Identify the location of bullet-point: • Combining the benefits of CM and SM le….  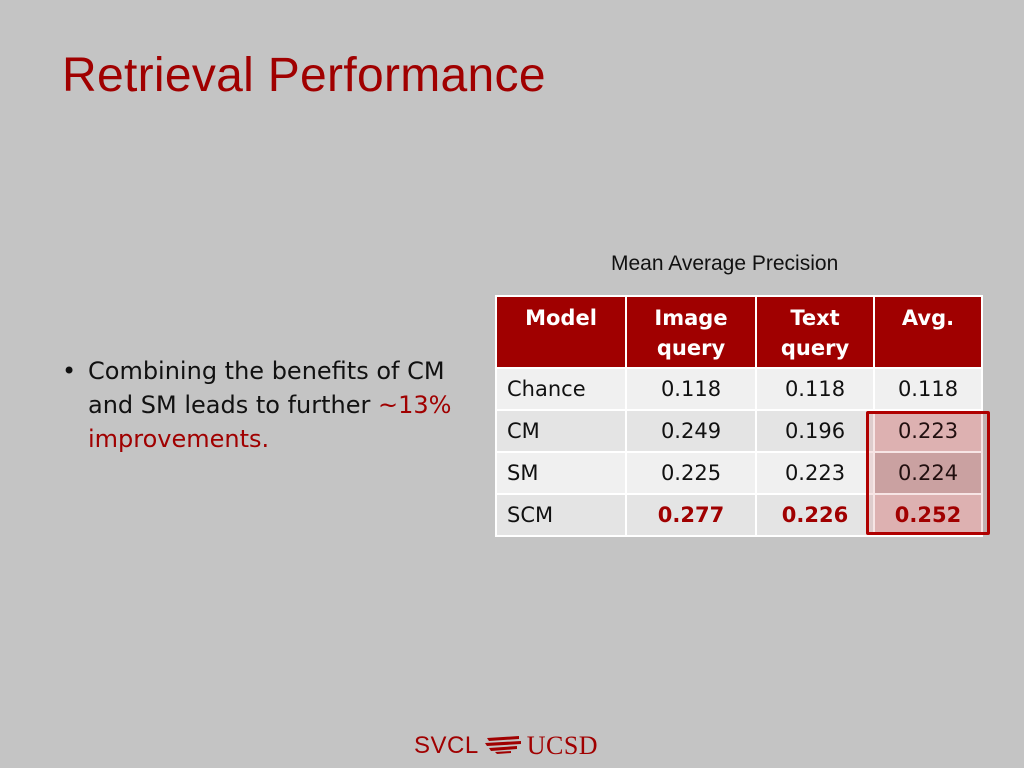
(262, 405).